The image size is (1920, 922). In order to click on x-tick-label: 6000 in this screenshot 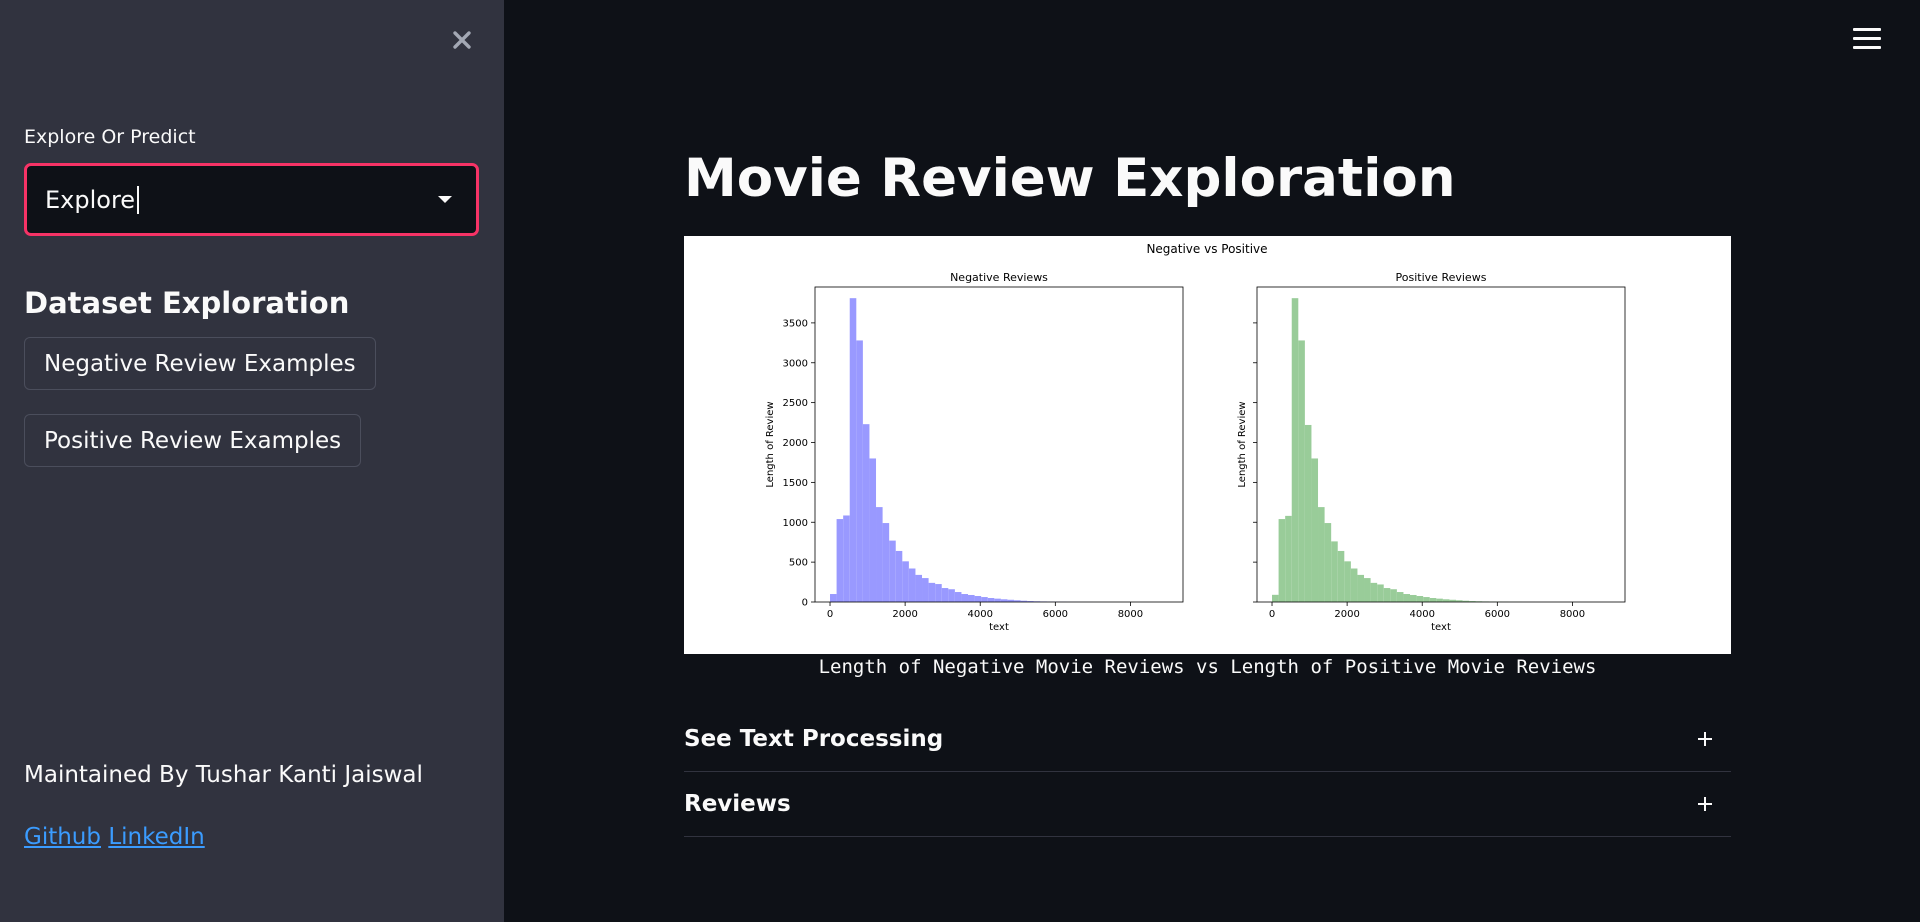, I will do `click(1497, 614)`.